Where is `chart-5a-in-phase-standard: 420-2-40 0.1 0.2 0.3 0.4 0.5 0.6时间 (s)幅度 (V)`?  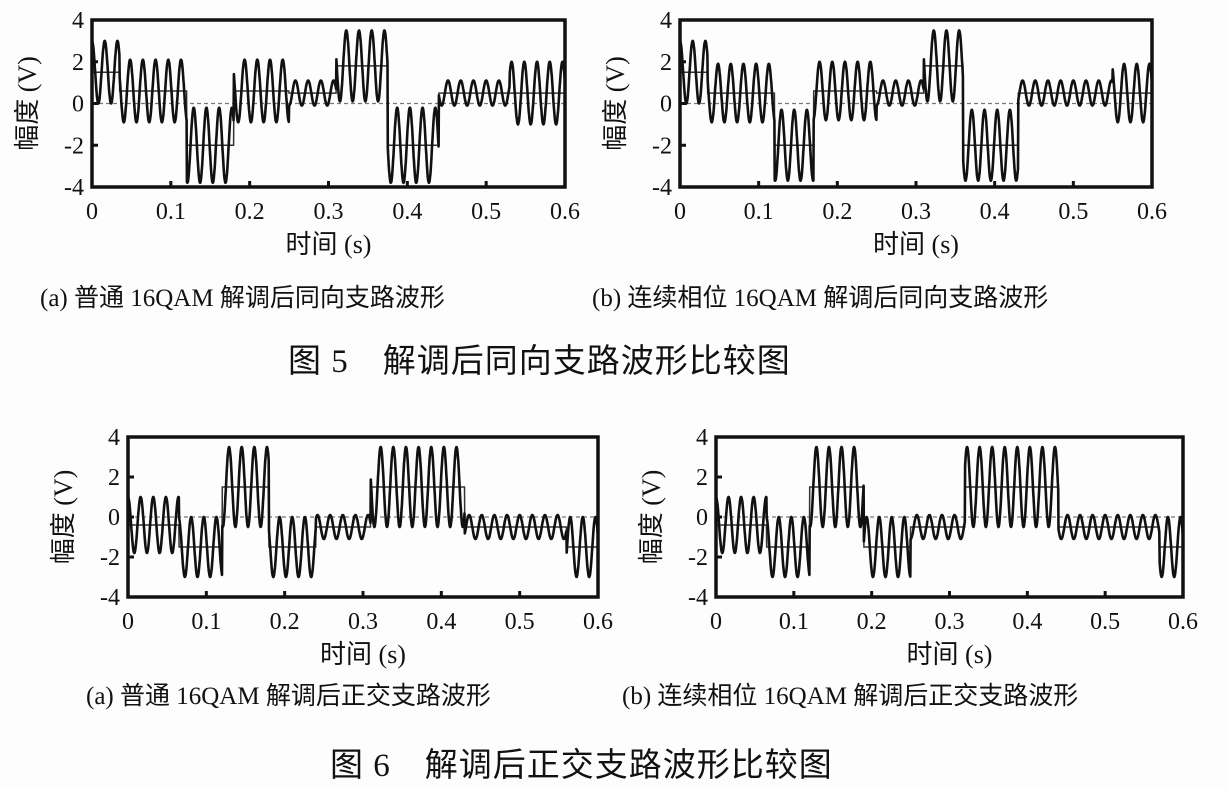
chart-5a-in-phase-standard: 420-2-40 0.1 0.2 0.3 0.4 0.5 0.6时间 (s)幅度 (V) is located at coordinates (296, 133).